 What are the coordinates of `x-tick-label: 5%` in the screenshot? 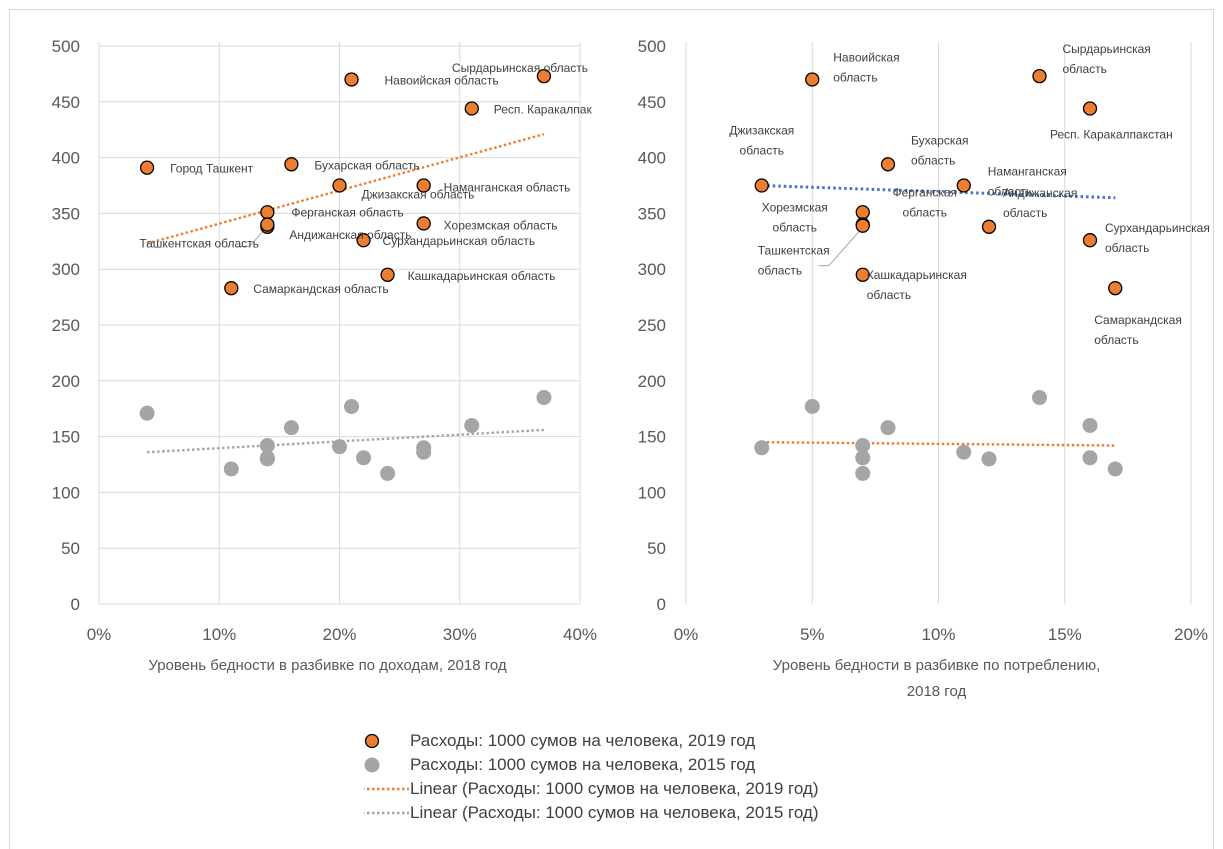 It's located at (812, 634).